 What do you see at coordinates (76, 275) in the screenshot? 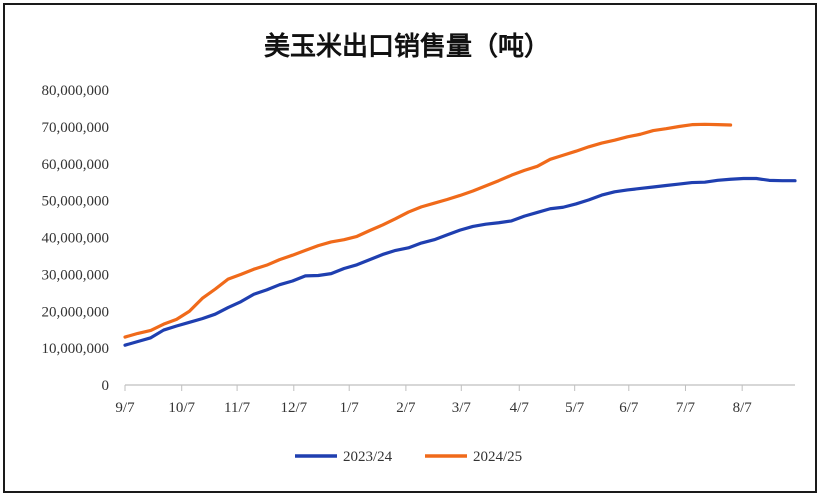
I see `y-tick-label: 30,000,000` at bounding box center [76, 275].